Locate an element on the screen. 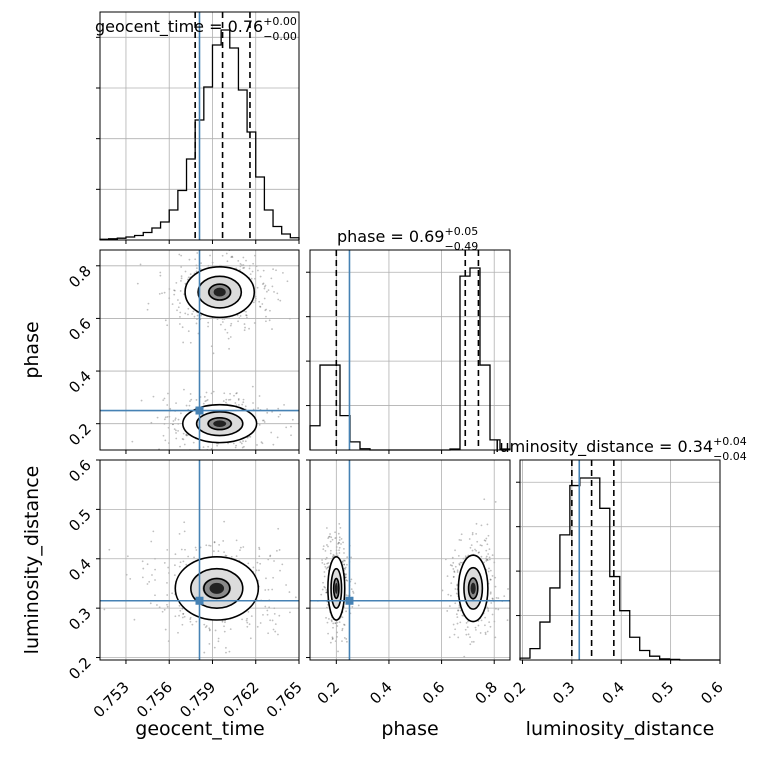 The image size is (760, 760). panel-frame is located at coordinates (199, 350).